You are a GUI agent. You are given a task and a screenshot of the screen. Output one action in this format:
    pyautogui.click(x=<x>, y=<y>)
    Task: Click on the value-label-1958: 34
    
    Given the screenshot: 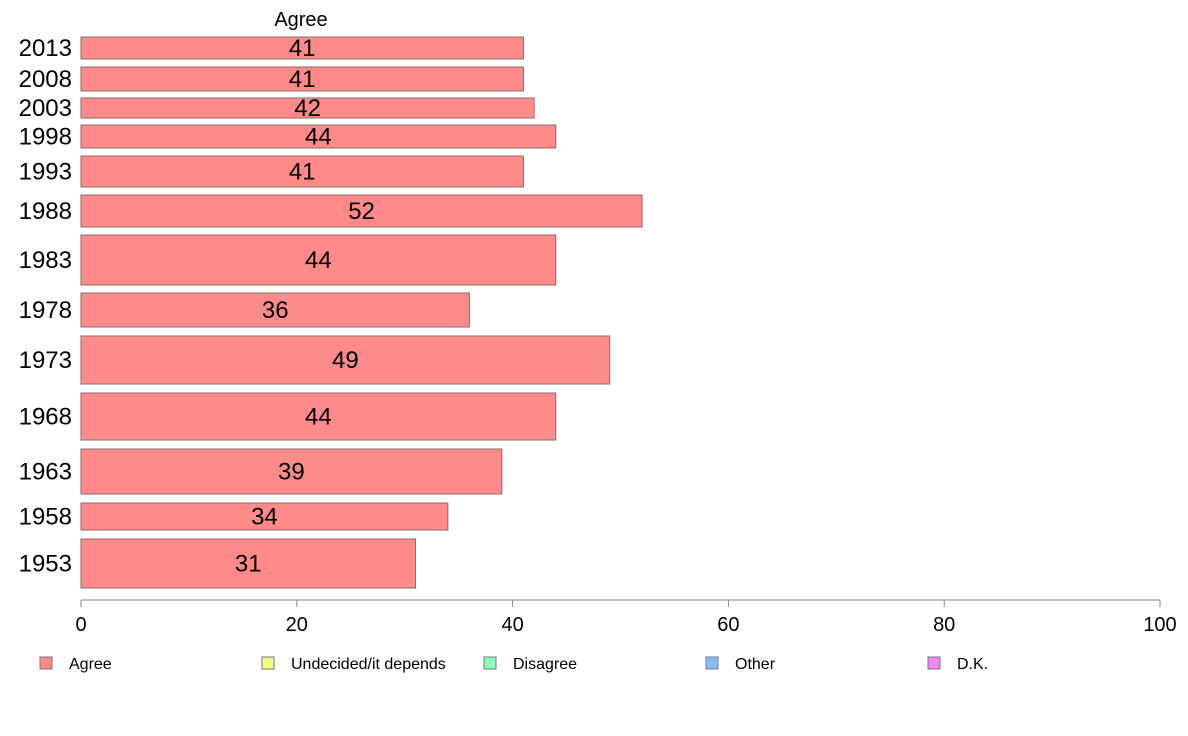 What is the action you would take?
    pyautogui.click(x=264, y=517)
    